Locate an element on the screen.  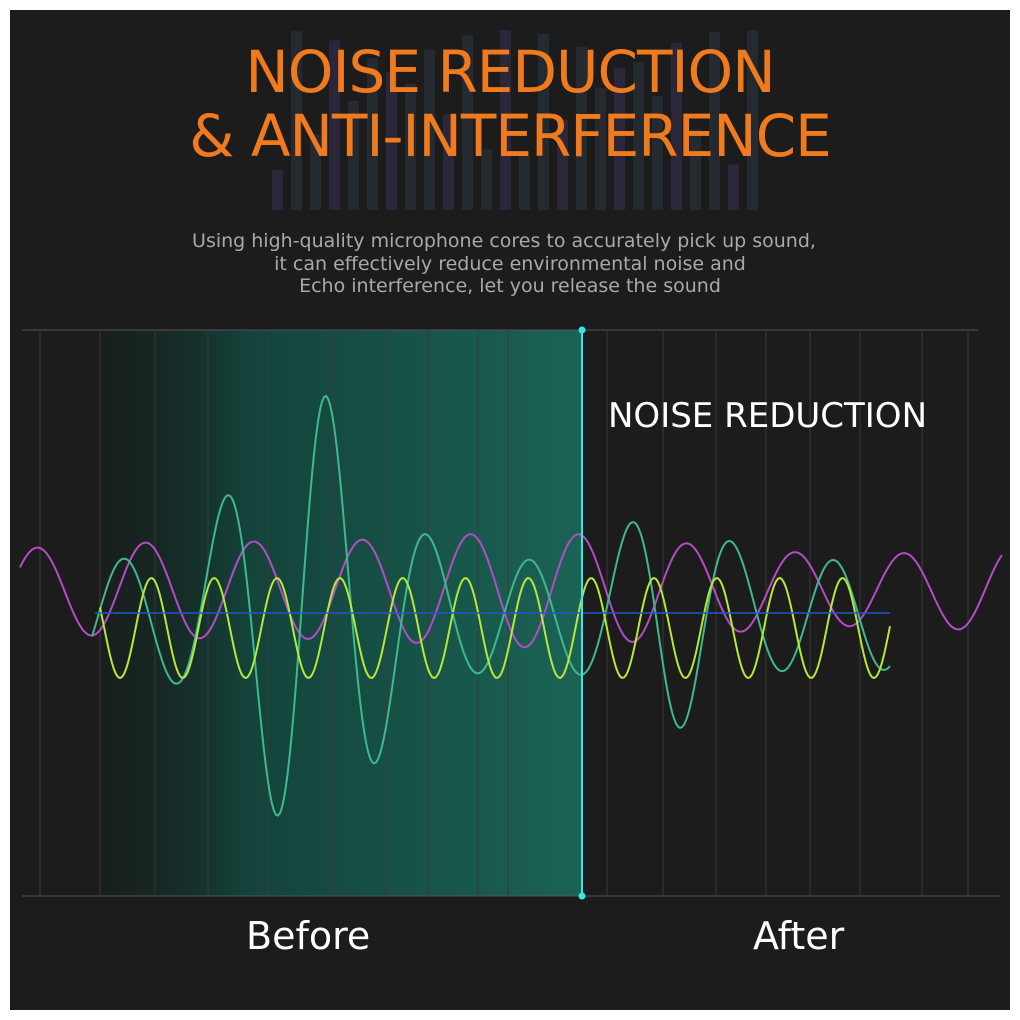
wave-yellow-green is located at coordinates (495, 628).